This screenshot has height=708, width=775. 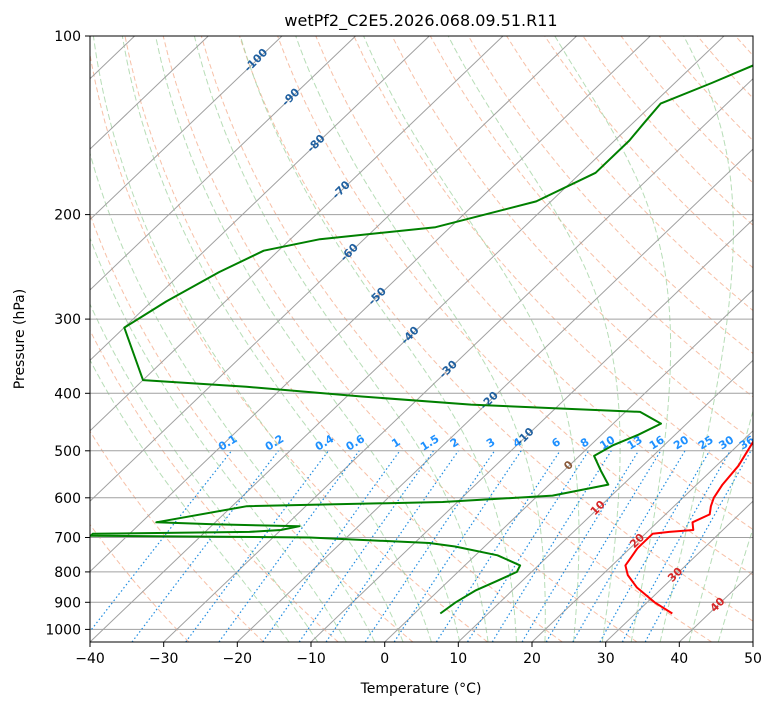 What do you see at coordinates (67, 37) in the screenshot?
I see `y-tick-label: 100` at bounding box center [67, 37].